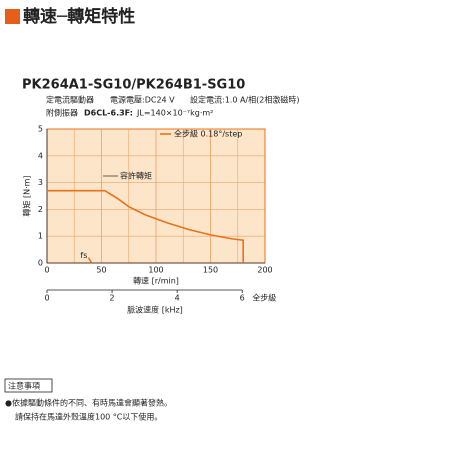 The height and width of the screenshot is (454, 450). I want to click on x-tick-label: 150, so click(210, 270).